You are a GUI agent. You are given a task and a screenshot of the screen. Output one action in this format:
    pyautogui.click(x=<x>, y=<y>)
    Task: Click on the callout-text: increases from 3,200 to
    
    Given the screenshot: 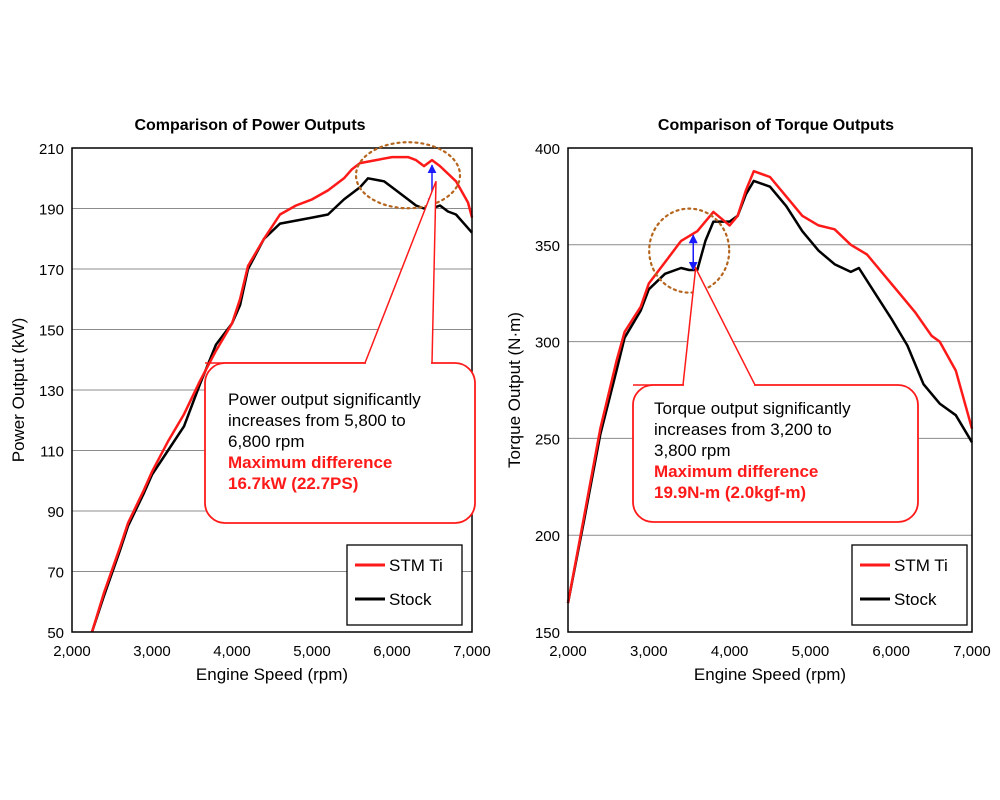 What is the action you would take?
    pyautogui.click(x=743, y=429)
    